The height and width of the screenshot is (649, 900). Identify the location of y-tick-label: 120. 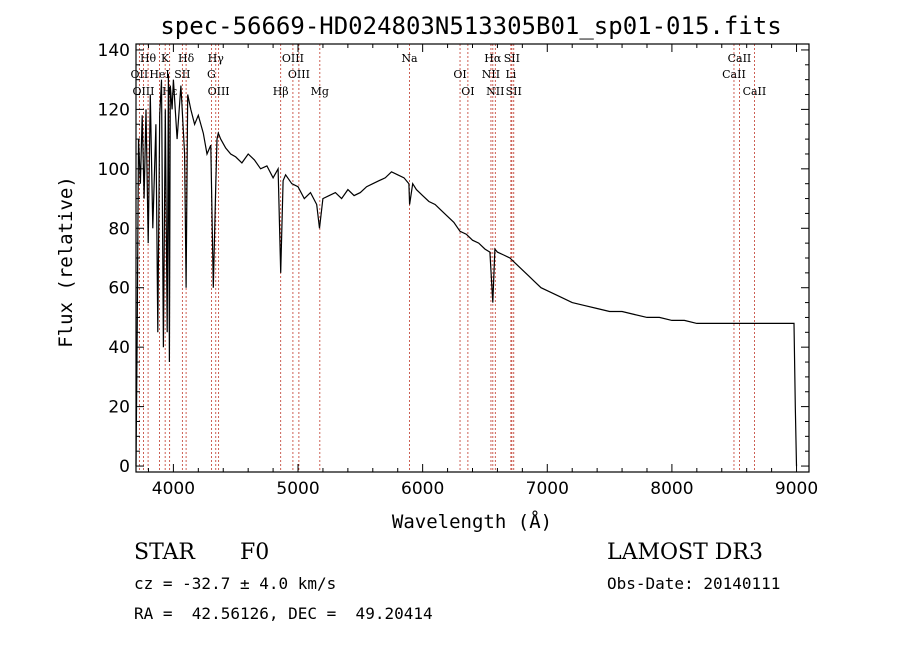
(114, 110).